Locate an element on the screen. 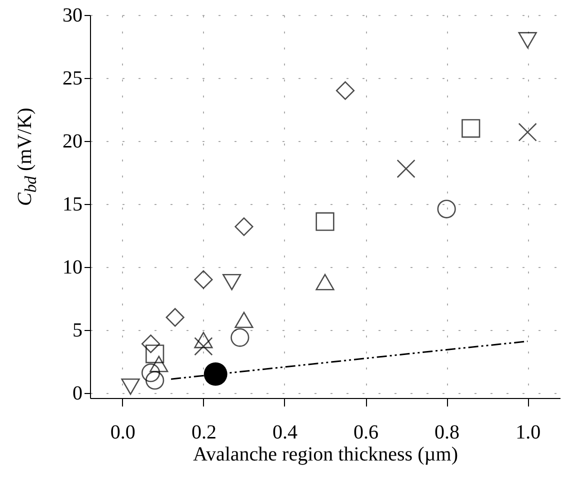 The width and height of the screenshot is (566, 479). x-tick-label: 0.0 is located at coordinates (123, 433).